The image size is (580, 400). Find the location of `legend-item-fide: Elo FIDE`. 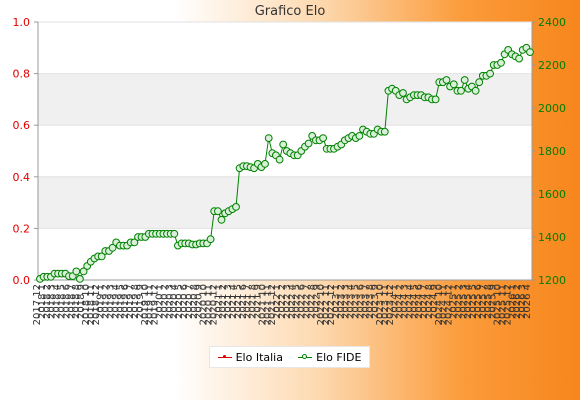

legend-item-fide: Elo FIDE is located at coordinates (329, 357).